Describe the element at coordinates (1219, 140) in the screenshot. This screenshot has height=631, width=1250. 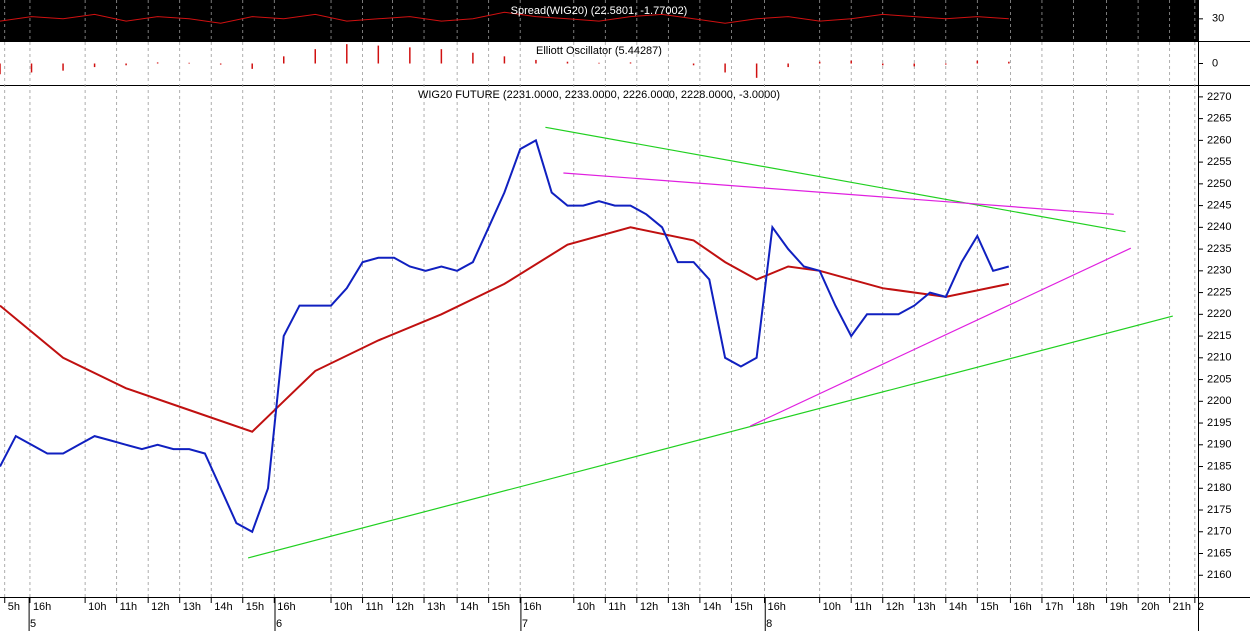
I see `y-tick-label: 2260` at that location.